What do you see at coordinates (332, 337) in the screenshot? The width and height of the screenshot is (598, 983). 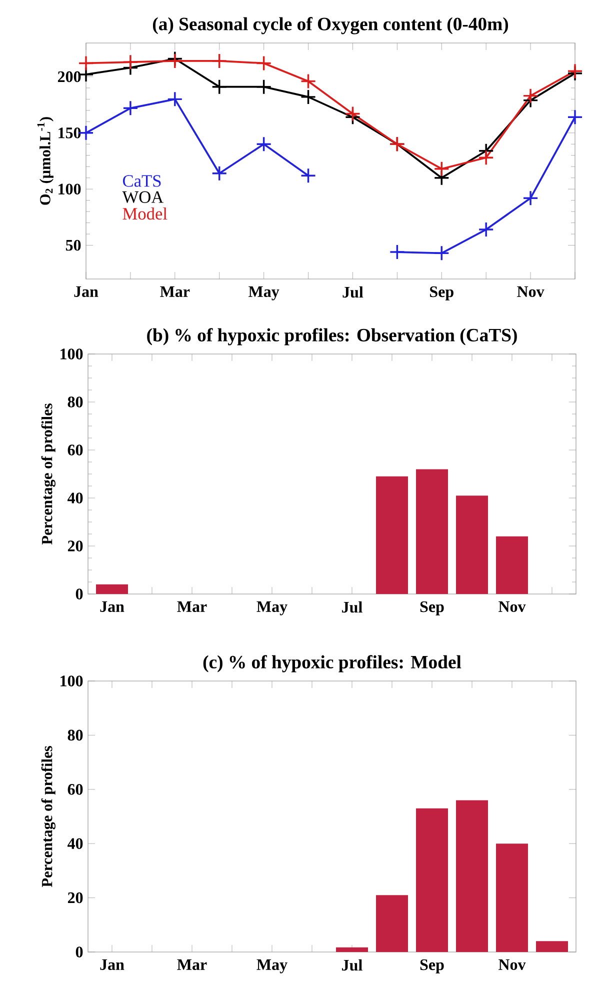 I see `chart-title: (b) % of hypoxic profiles: Observation (CaTS)` at bounding box center [332, 337].